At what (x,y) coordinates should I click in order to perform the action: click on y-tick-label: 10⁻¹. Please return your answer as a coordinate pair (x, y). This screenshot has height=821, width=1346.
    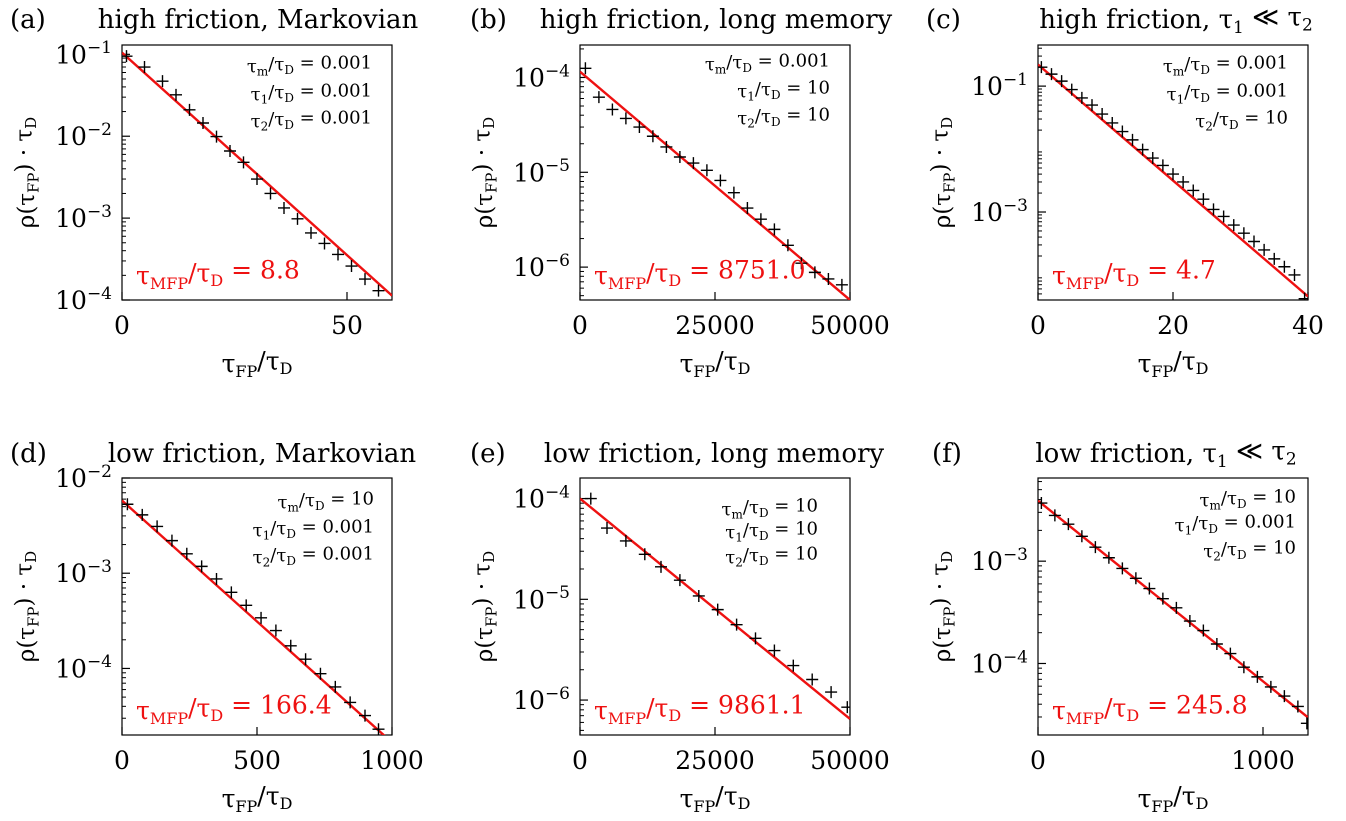
    Looking at the image, I should click on (999, 85).